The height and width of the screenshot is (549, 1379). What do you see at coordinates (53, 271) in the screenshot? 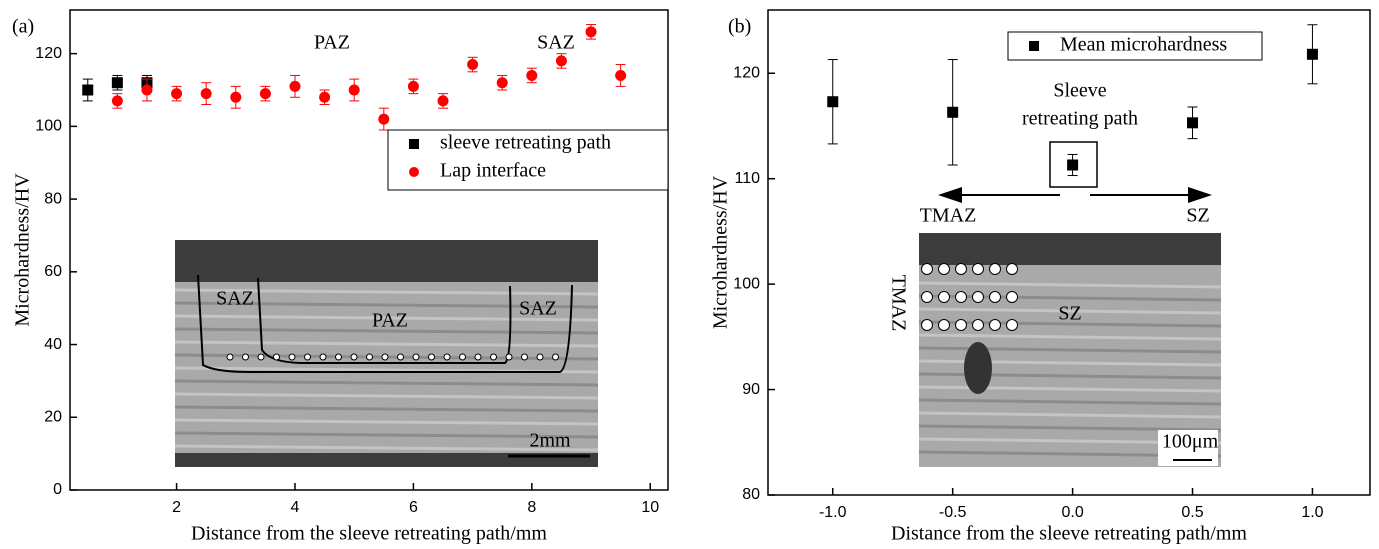
I see `y-tick-label: 60` at bounding box center [53, 271].